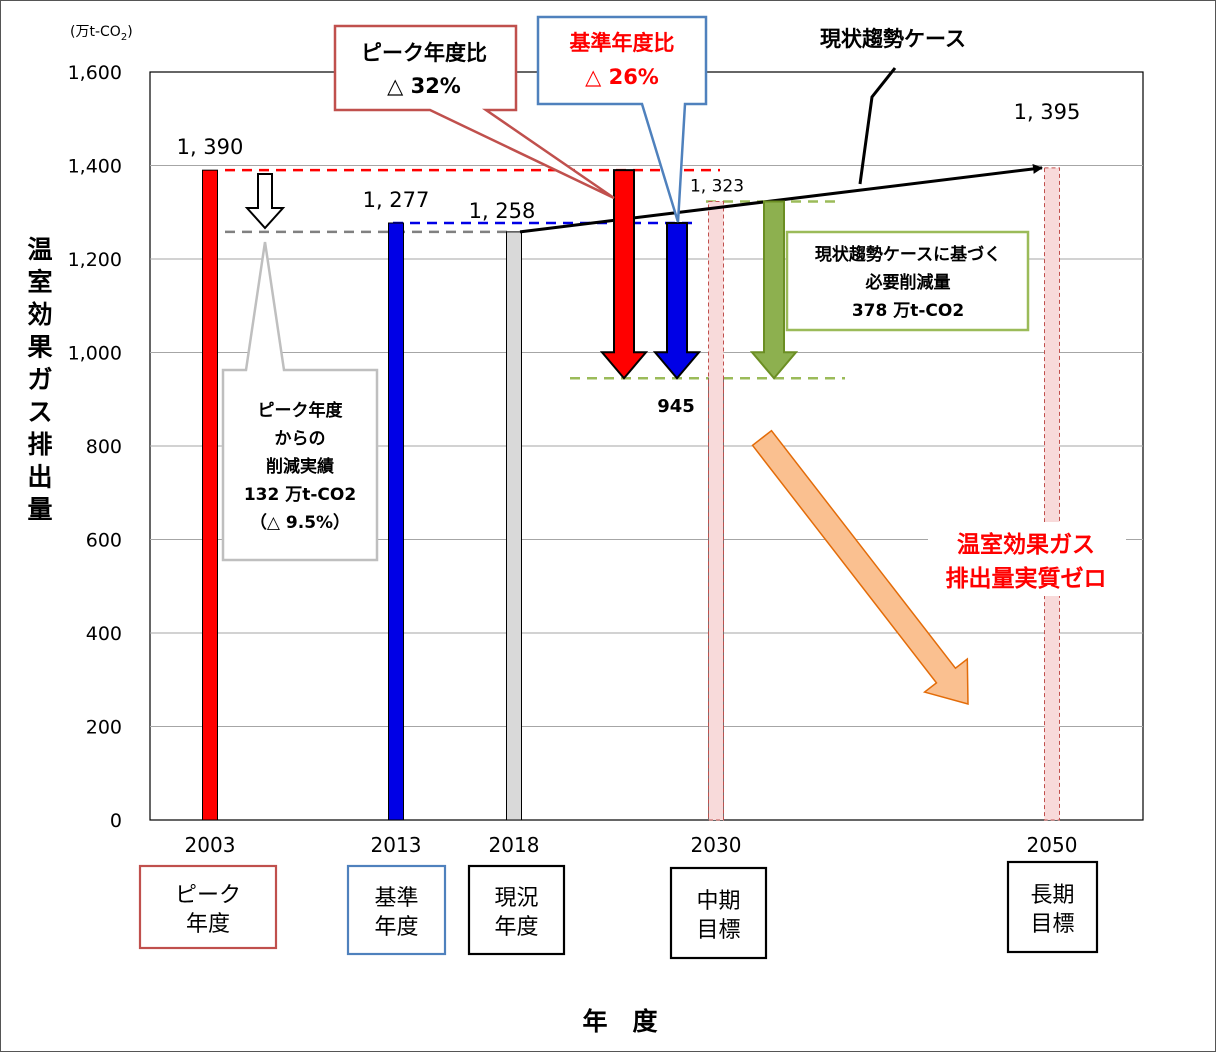  I want to click on y-axis-label: 果, so click(39, 347).